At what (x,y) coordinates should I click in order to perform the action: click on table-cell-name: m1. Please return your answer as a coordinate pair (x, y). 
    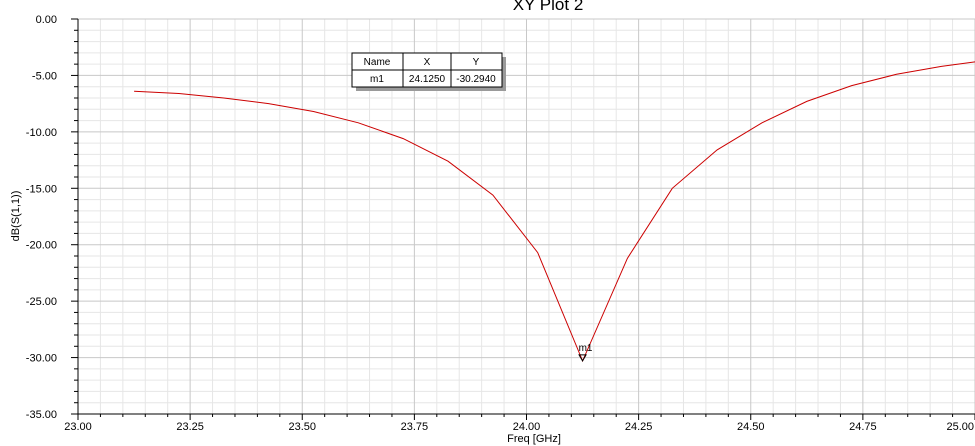
    Looking at the image, I should click on (377, 79).